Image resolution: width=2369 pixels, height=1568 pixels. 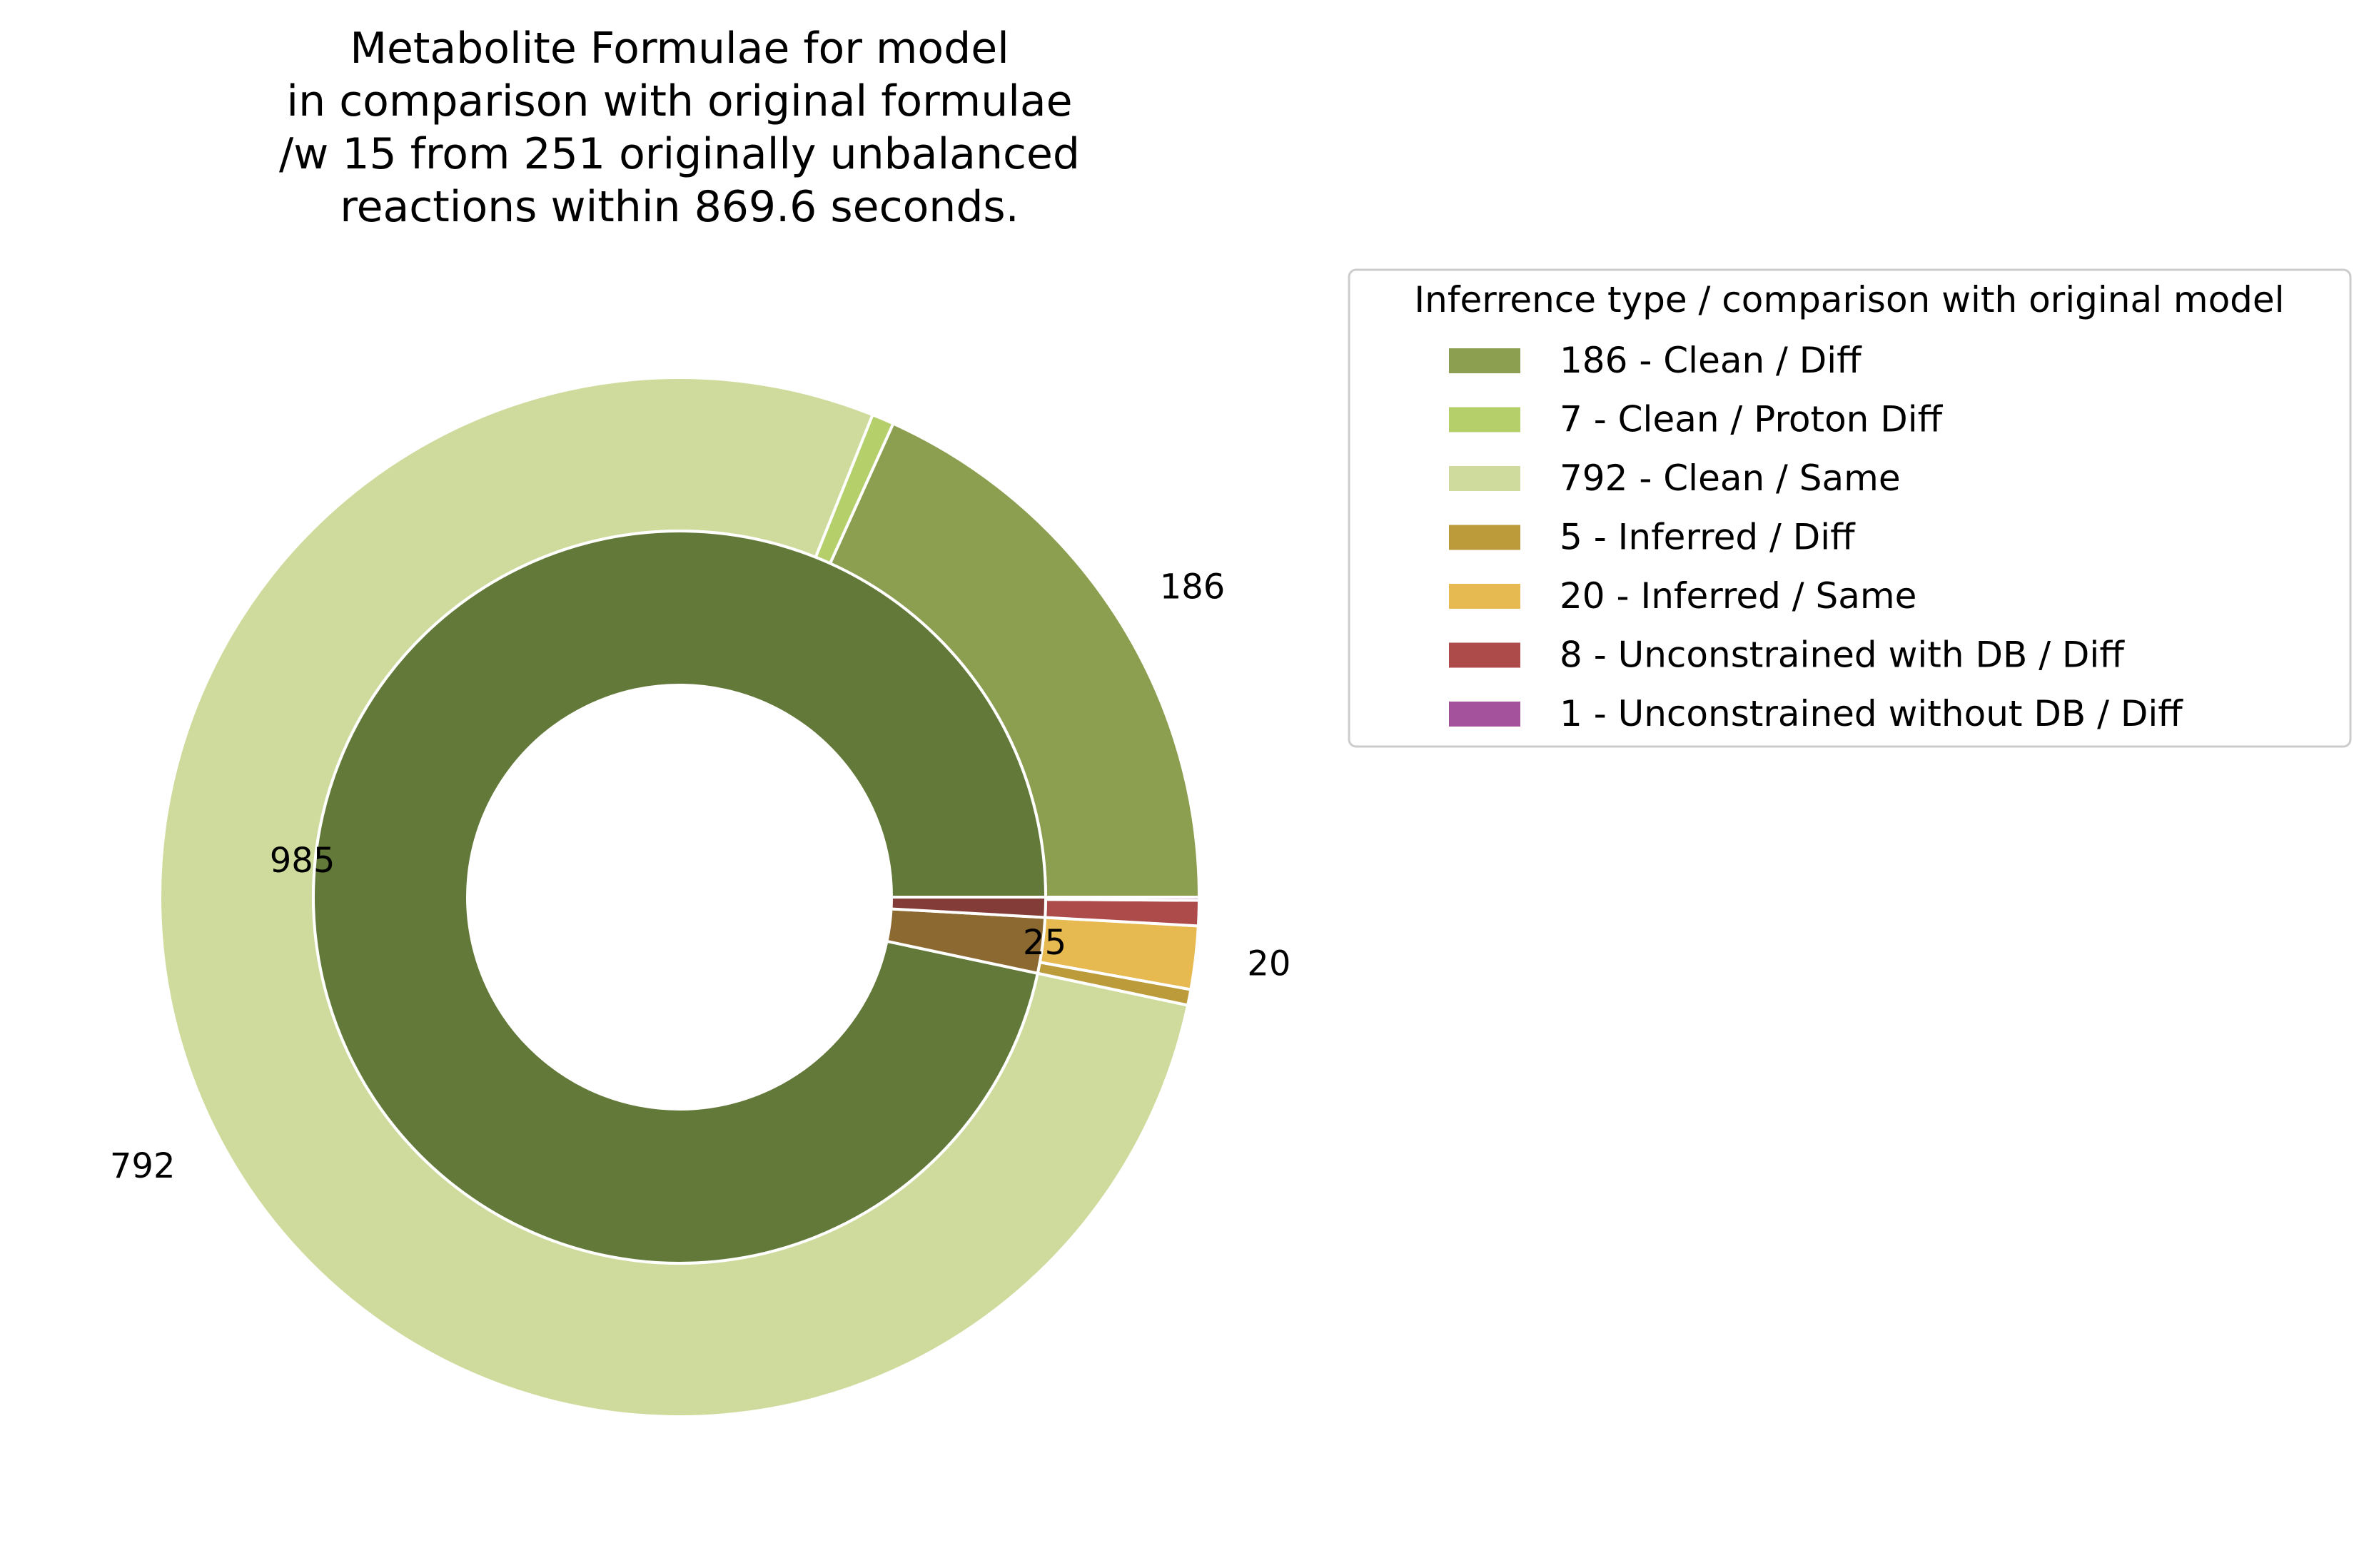 I want to click on inner-ring, so click(x=679, y=897).